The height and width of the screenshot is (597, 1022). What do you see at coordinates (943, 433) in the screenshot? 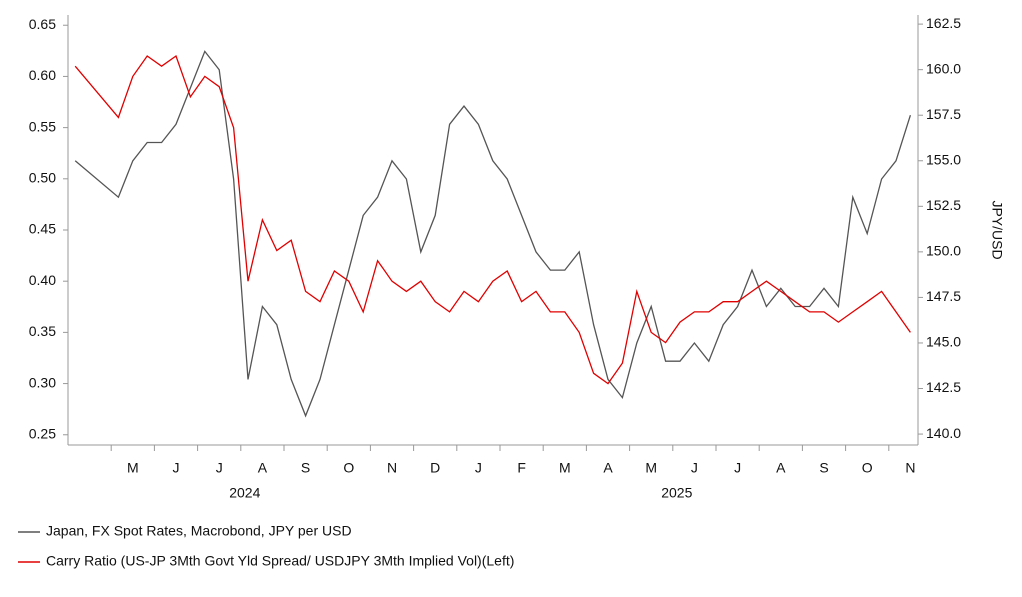
I see `y2-tick-label: 140.0` at bounding box center [943, 433].